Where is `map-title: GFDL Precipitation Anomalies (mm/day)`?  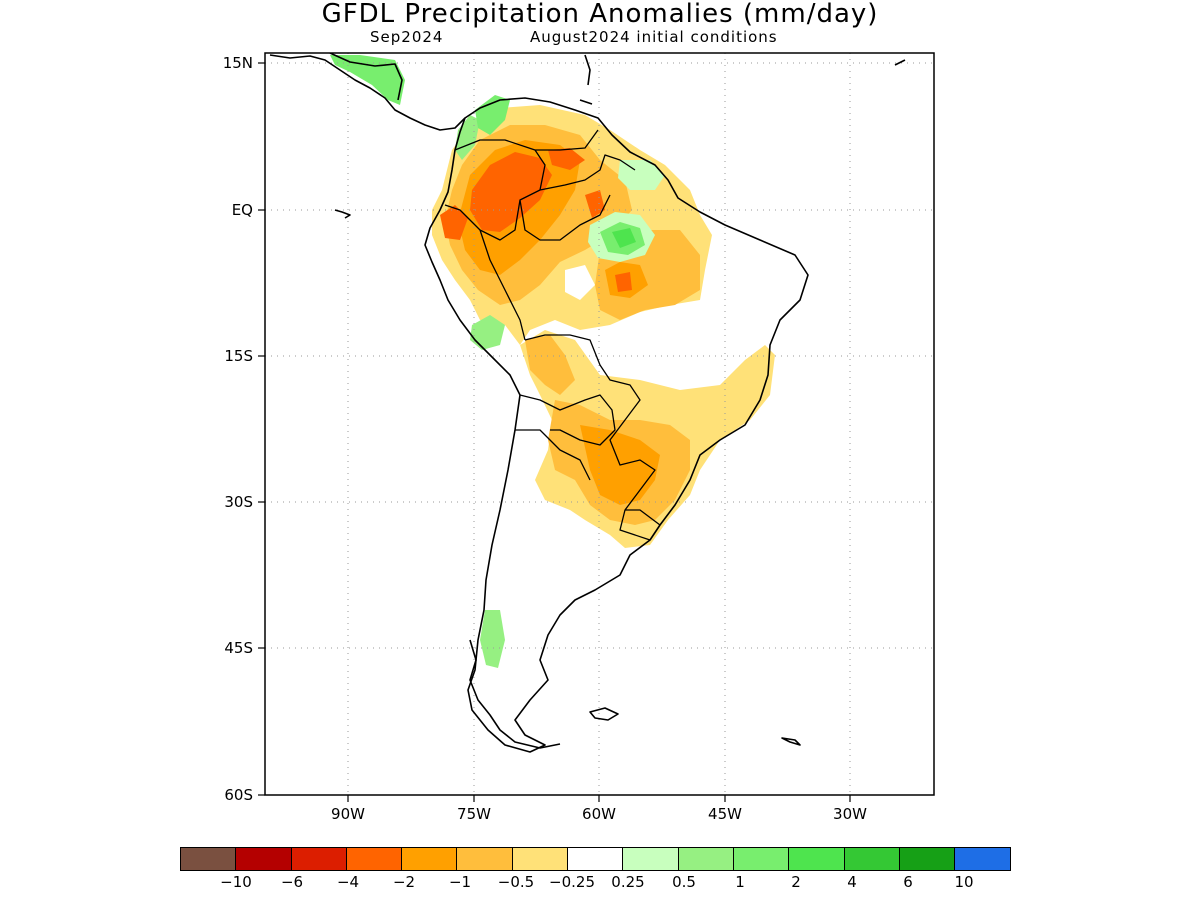 map-title: GFDL Precipitation Anomalies (mm/day) is located at coordinates (600, 14).